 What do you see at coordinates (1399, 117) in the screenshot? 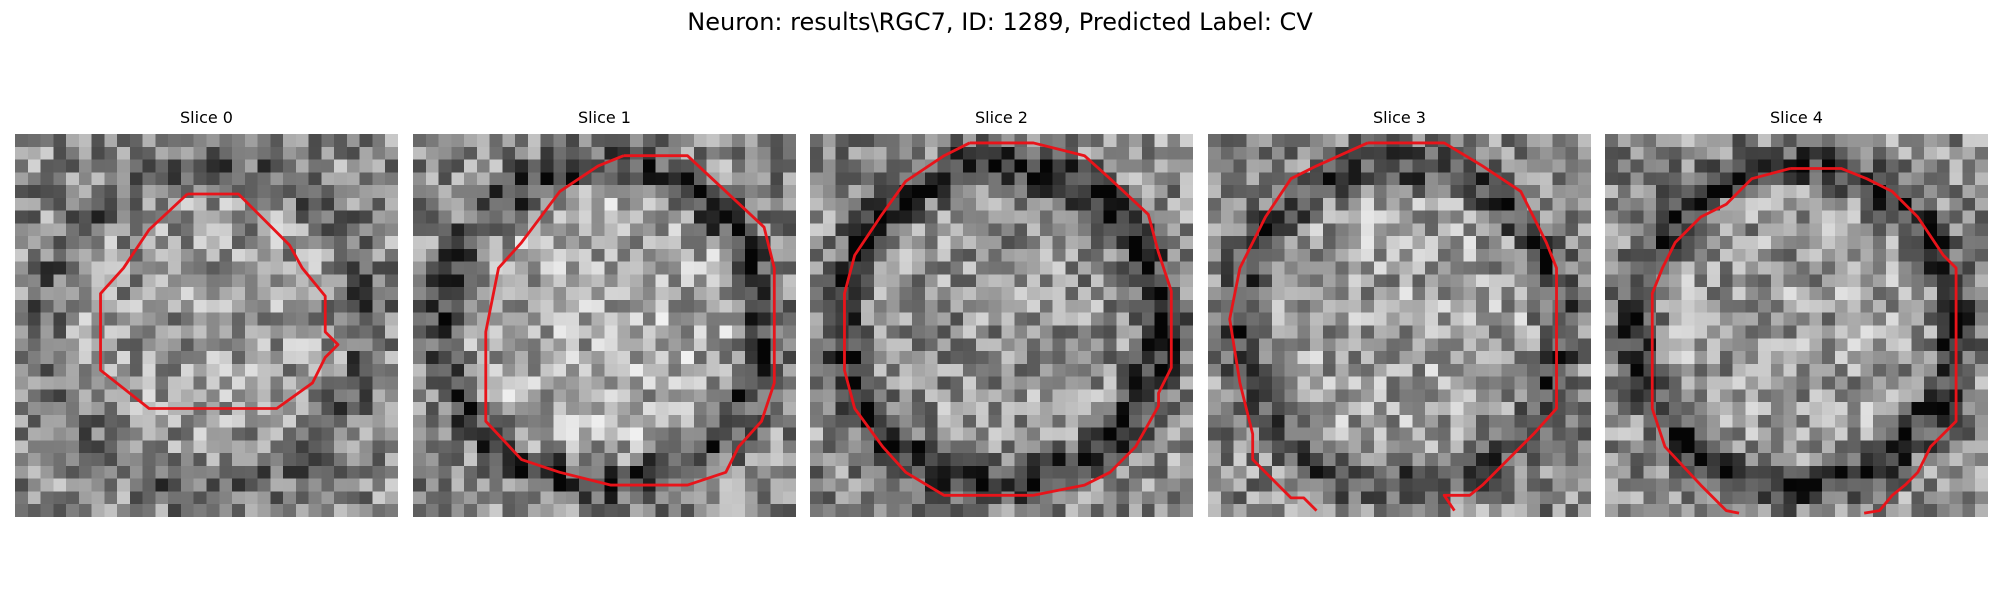
I see `slice-title: Slice 3` at bounding box center [1399, 117].